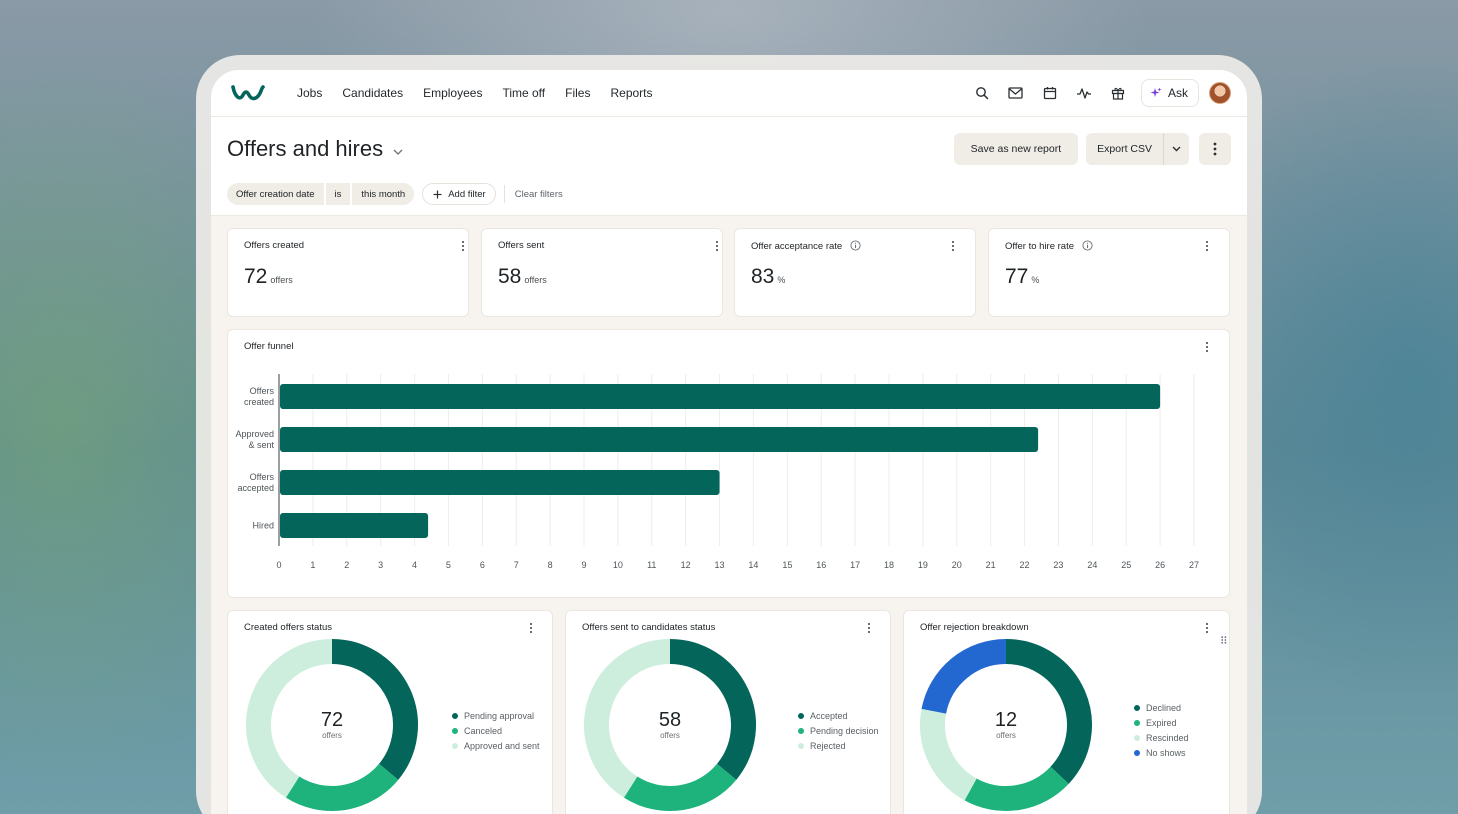 The width and height of the screenshot is (1458, 814). I want to click on more-options-icon, so click(1215, 149).